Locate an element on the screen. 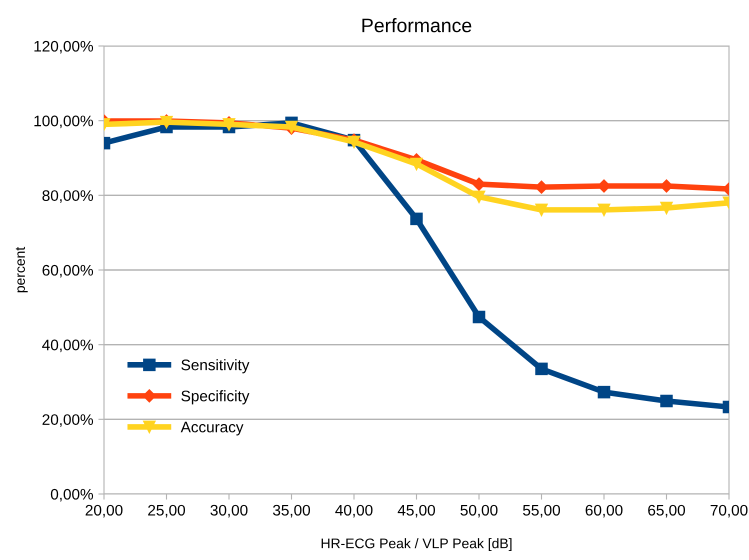 This screenshot has width=749, height=560. y-tick-label: 60,00% is located at coordinates (68, 271).